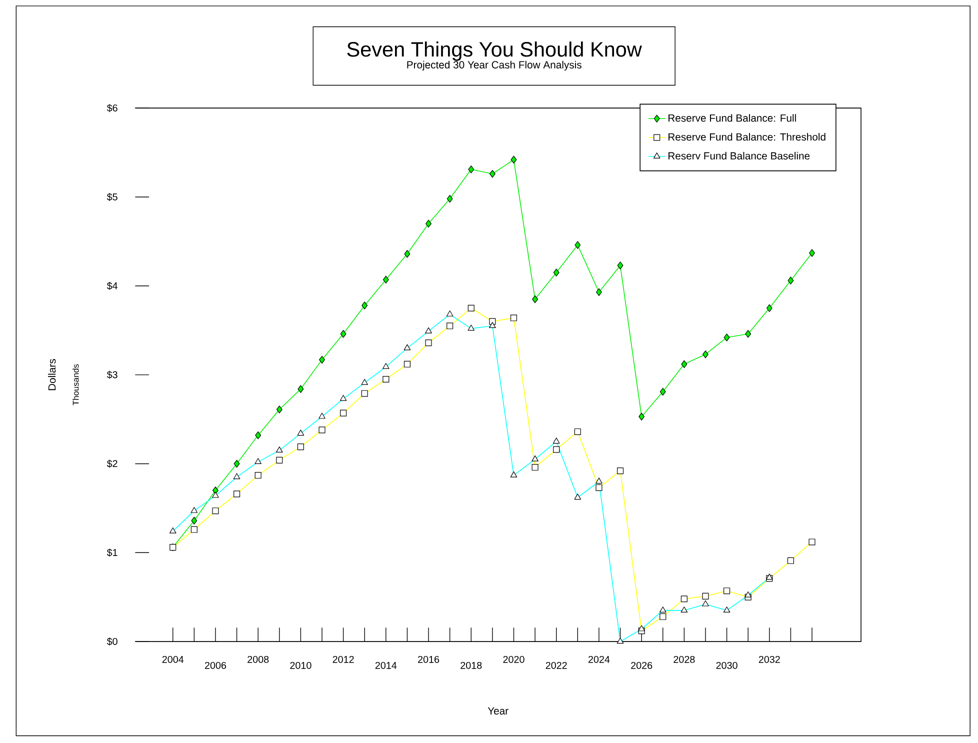 This screenshot has height=743, width=978. Describe the element at coordinates (343, 660) in the screenshot. I see `x-tick-label: 2012` at that location.